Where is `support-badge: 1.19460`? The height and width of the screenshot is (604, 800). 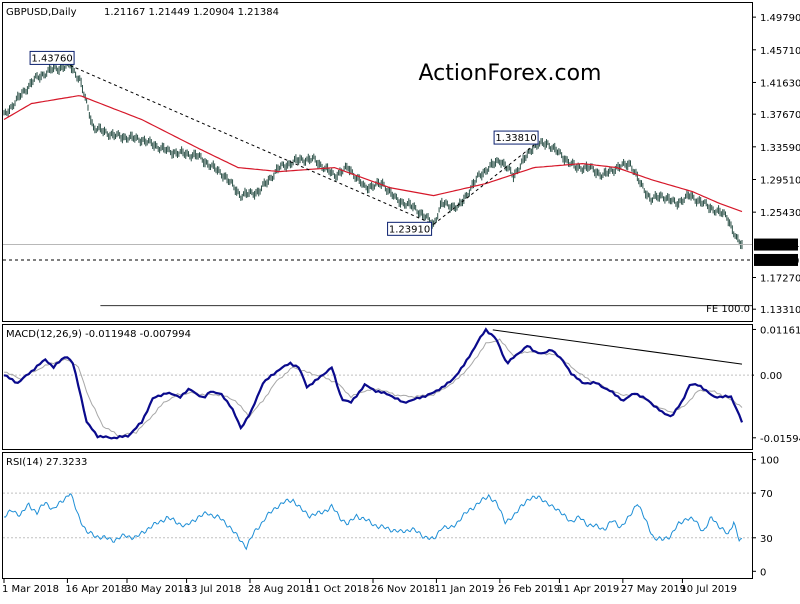 support-badge: 1.19460 is located at coordinates (778, 261).